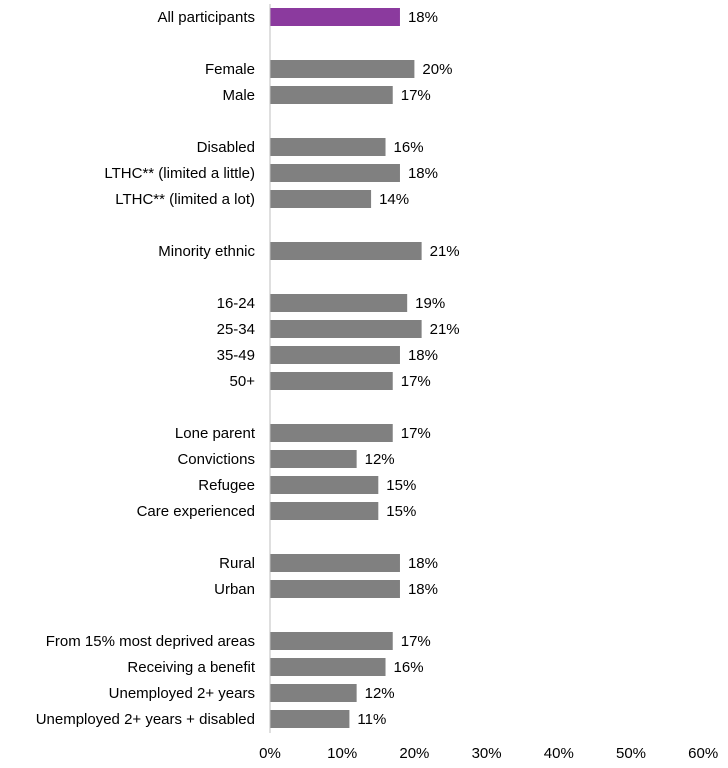 The width and height of the screenshot is (728, 768). Describe the element at coordinates (401, 511) in the screenshot. I see `value-label-14: 15%` at that location.